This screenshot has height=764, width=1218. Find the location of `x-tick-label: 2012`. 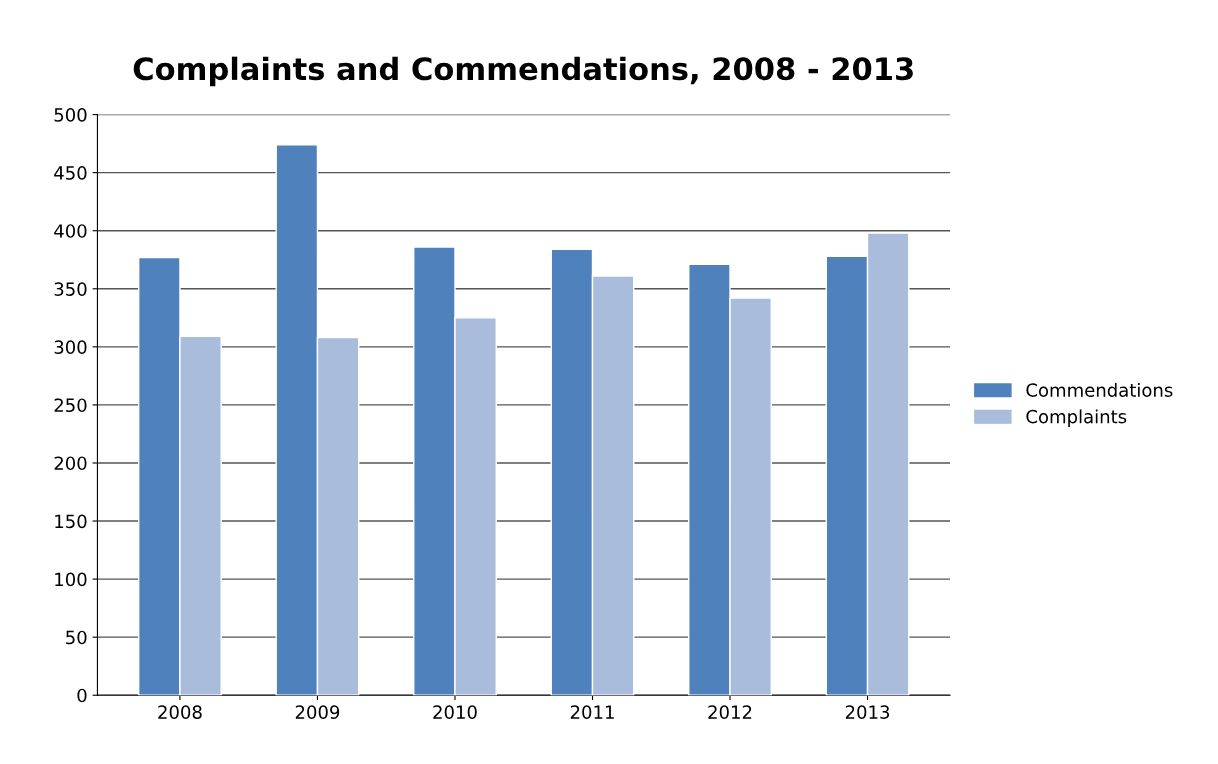

x-tick-label: 2012 is located at coordinates (730, 712).